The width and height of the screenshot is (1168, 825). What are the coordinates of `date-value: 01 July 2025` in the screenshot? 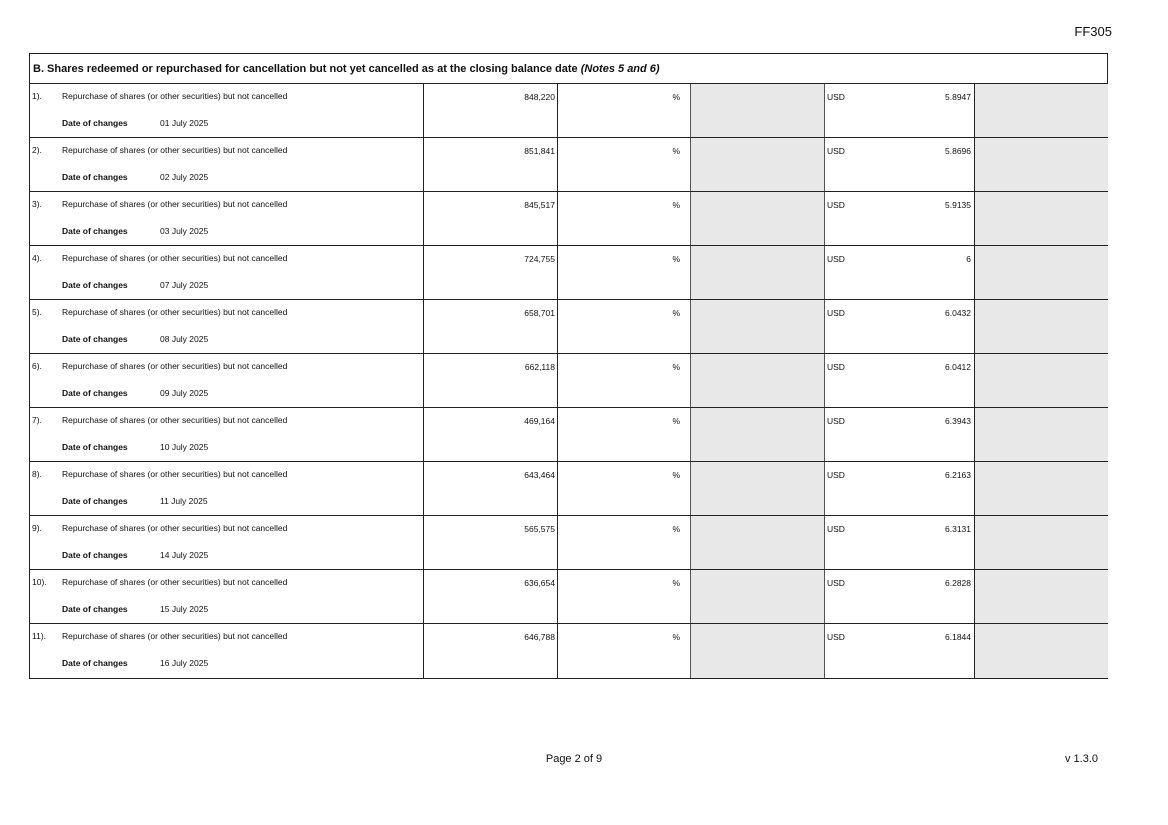 It's located at (184, 123).